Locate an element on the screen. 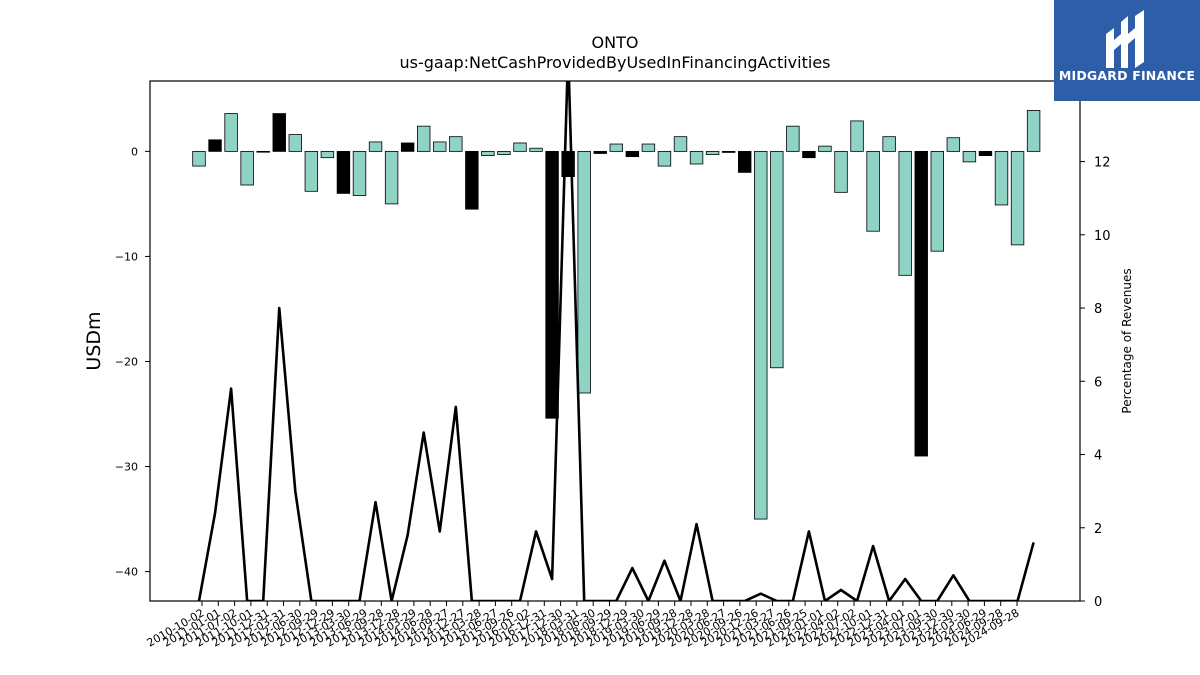 The height and width of the screenshot is (675, 1200). y2-tick-label: 10 is located at coordinates (1102, 236).